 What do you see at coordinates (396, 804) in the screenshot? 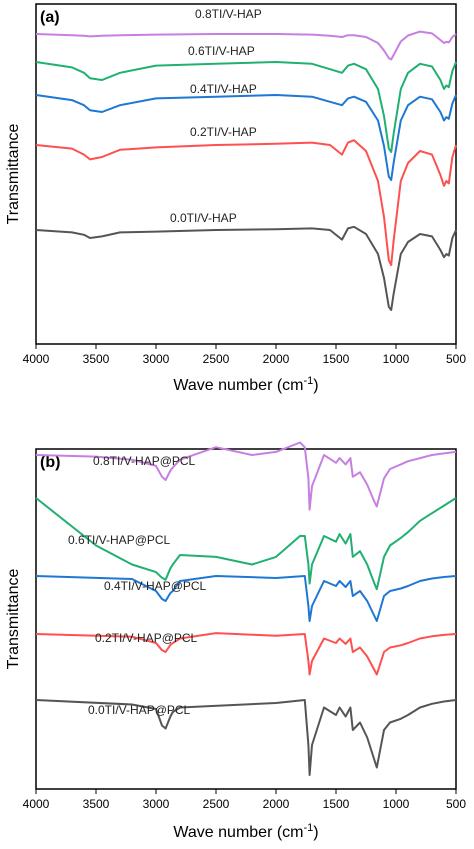
I see `x-tick-label-b-6: 1000` at bounding box center [396, 804].